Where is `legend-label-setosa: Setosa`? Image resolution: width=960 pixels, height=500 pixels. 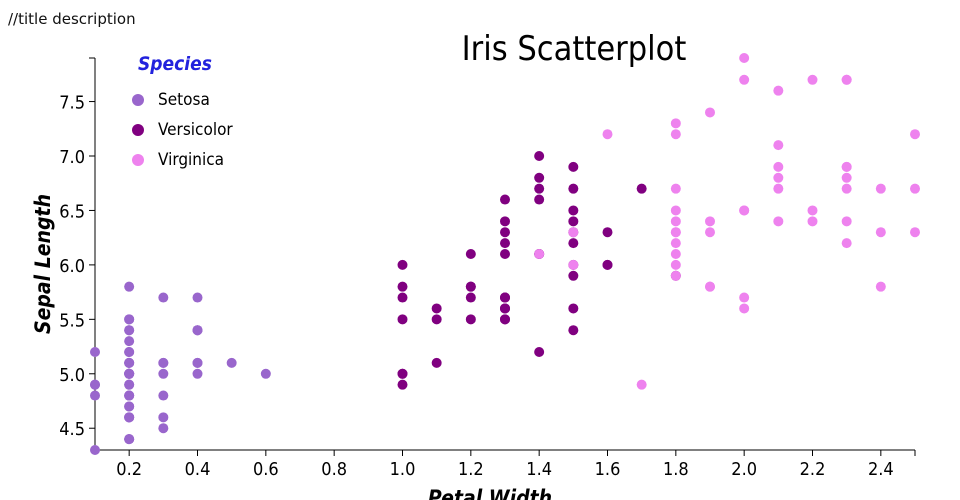 legend-label-setosa: Setosa is located at coordinates (184, 100).